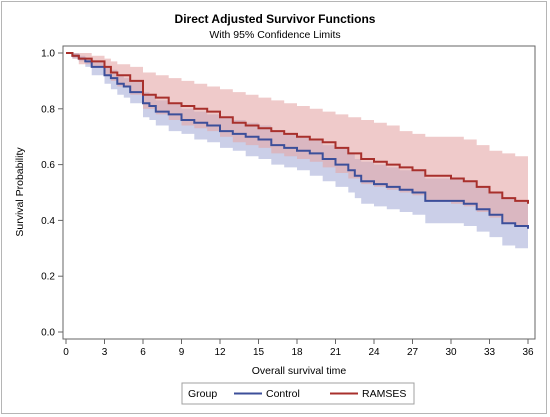  I want to click on x-tick-label: 30, so click(451, 352).